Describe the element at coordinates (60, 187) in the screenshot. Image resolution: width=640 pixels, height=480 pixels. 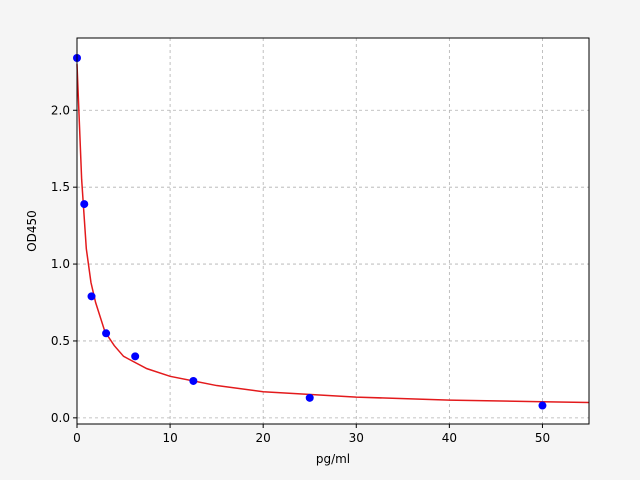
I see `y-tick-label: 1.5` at that location.